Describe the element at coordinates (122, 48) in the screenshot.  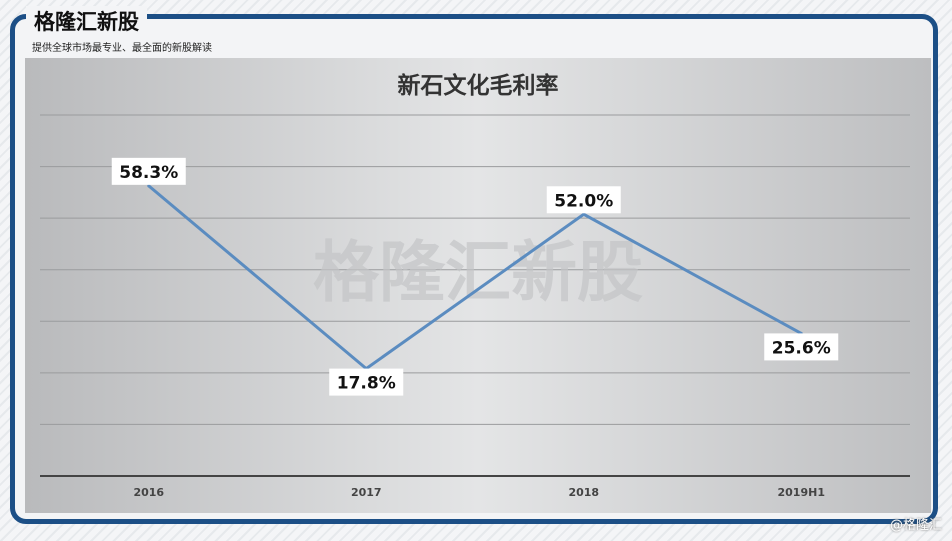
I see `subtitle: 提供全球市场最专业、最全面的新股解读` at that location.